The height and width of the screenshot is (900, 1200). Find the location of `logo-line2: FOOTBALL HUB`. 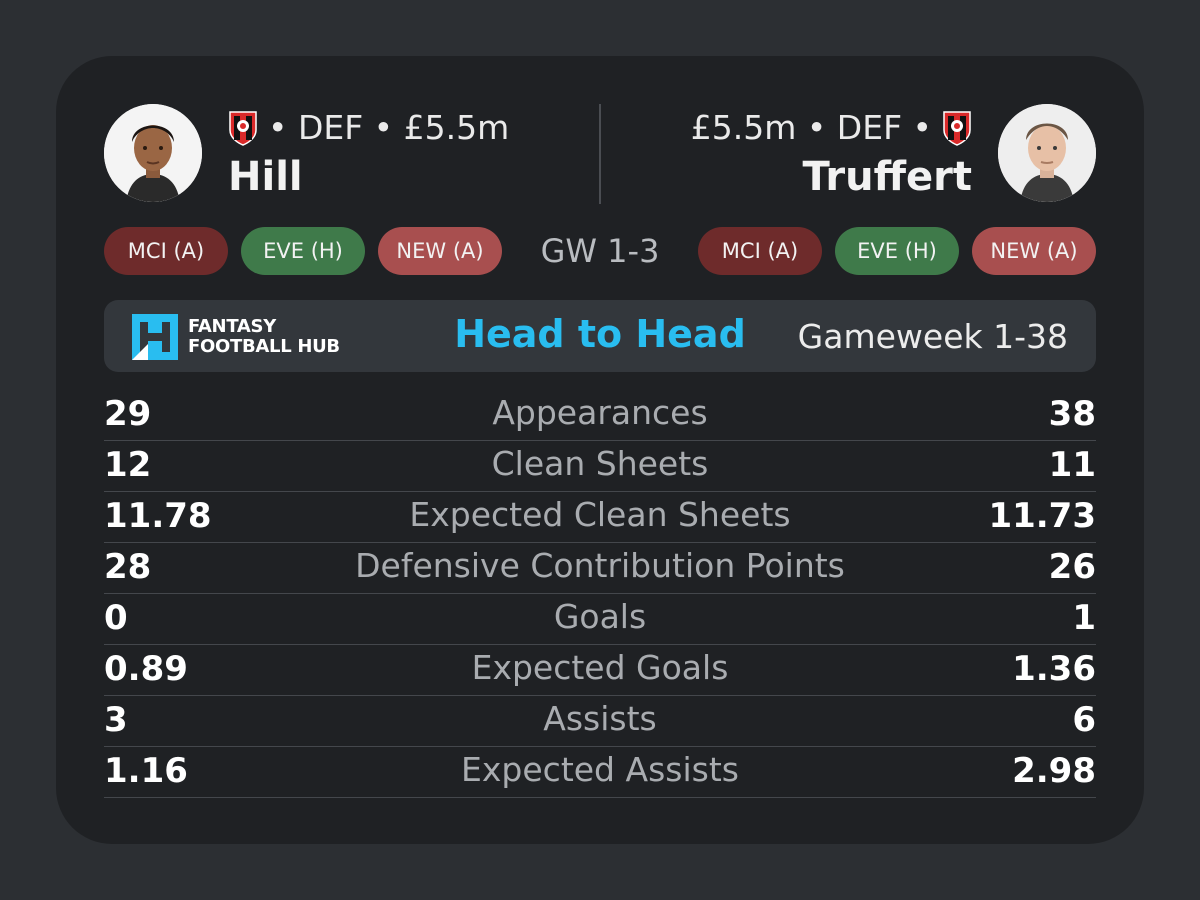

logo-line2: FOOTBALL HUB is located at coordinates (264, 346).